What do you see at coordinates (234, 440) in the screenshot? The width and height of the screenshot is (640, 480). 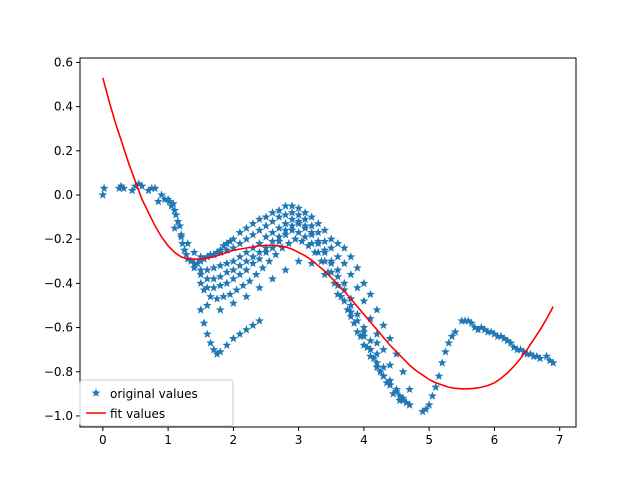 I see `x-tick-label: 2` at bounding box center [234, 440].